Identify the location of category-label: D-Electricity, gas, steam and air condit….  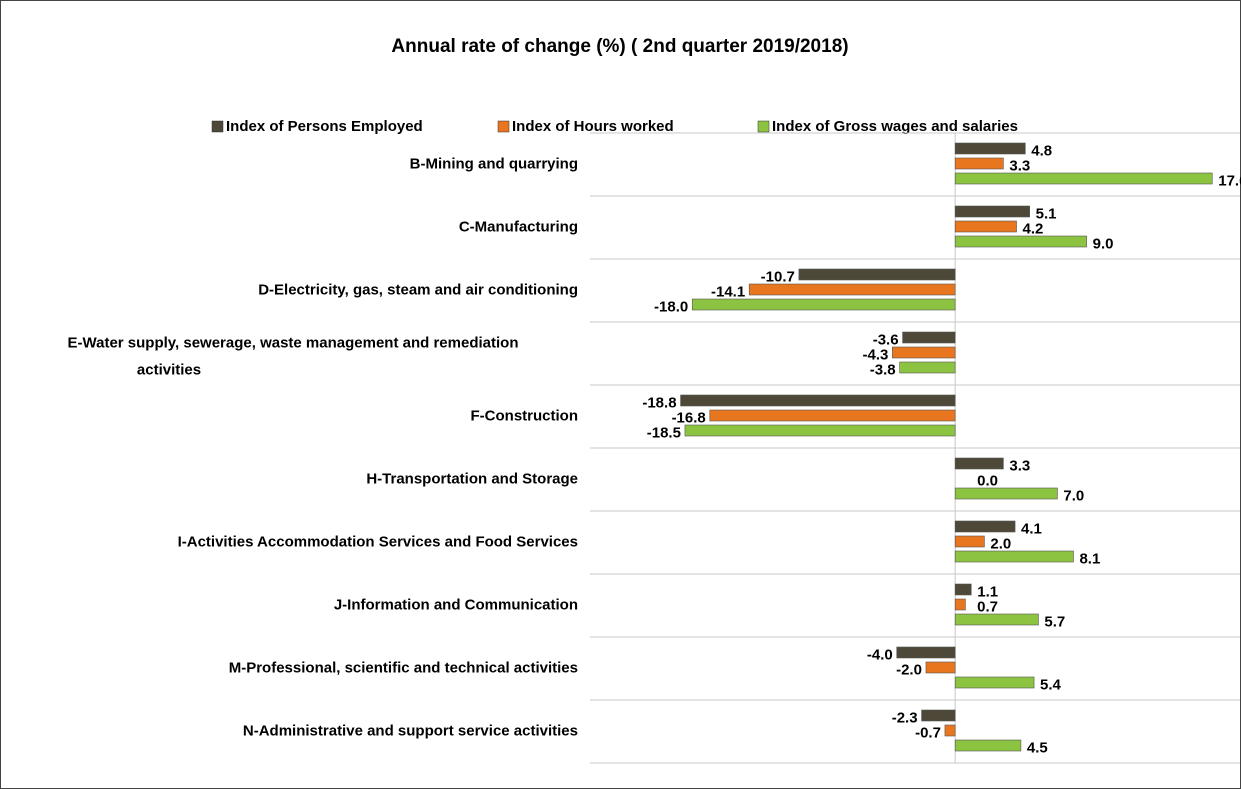
(418, 289).